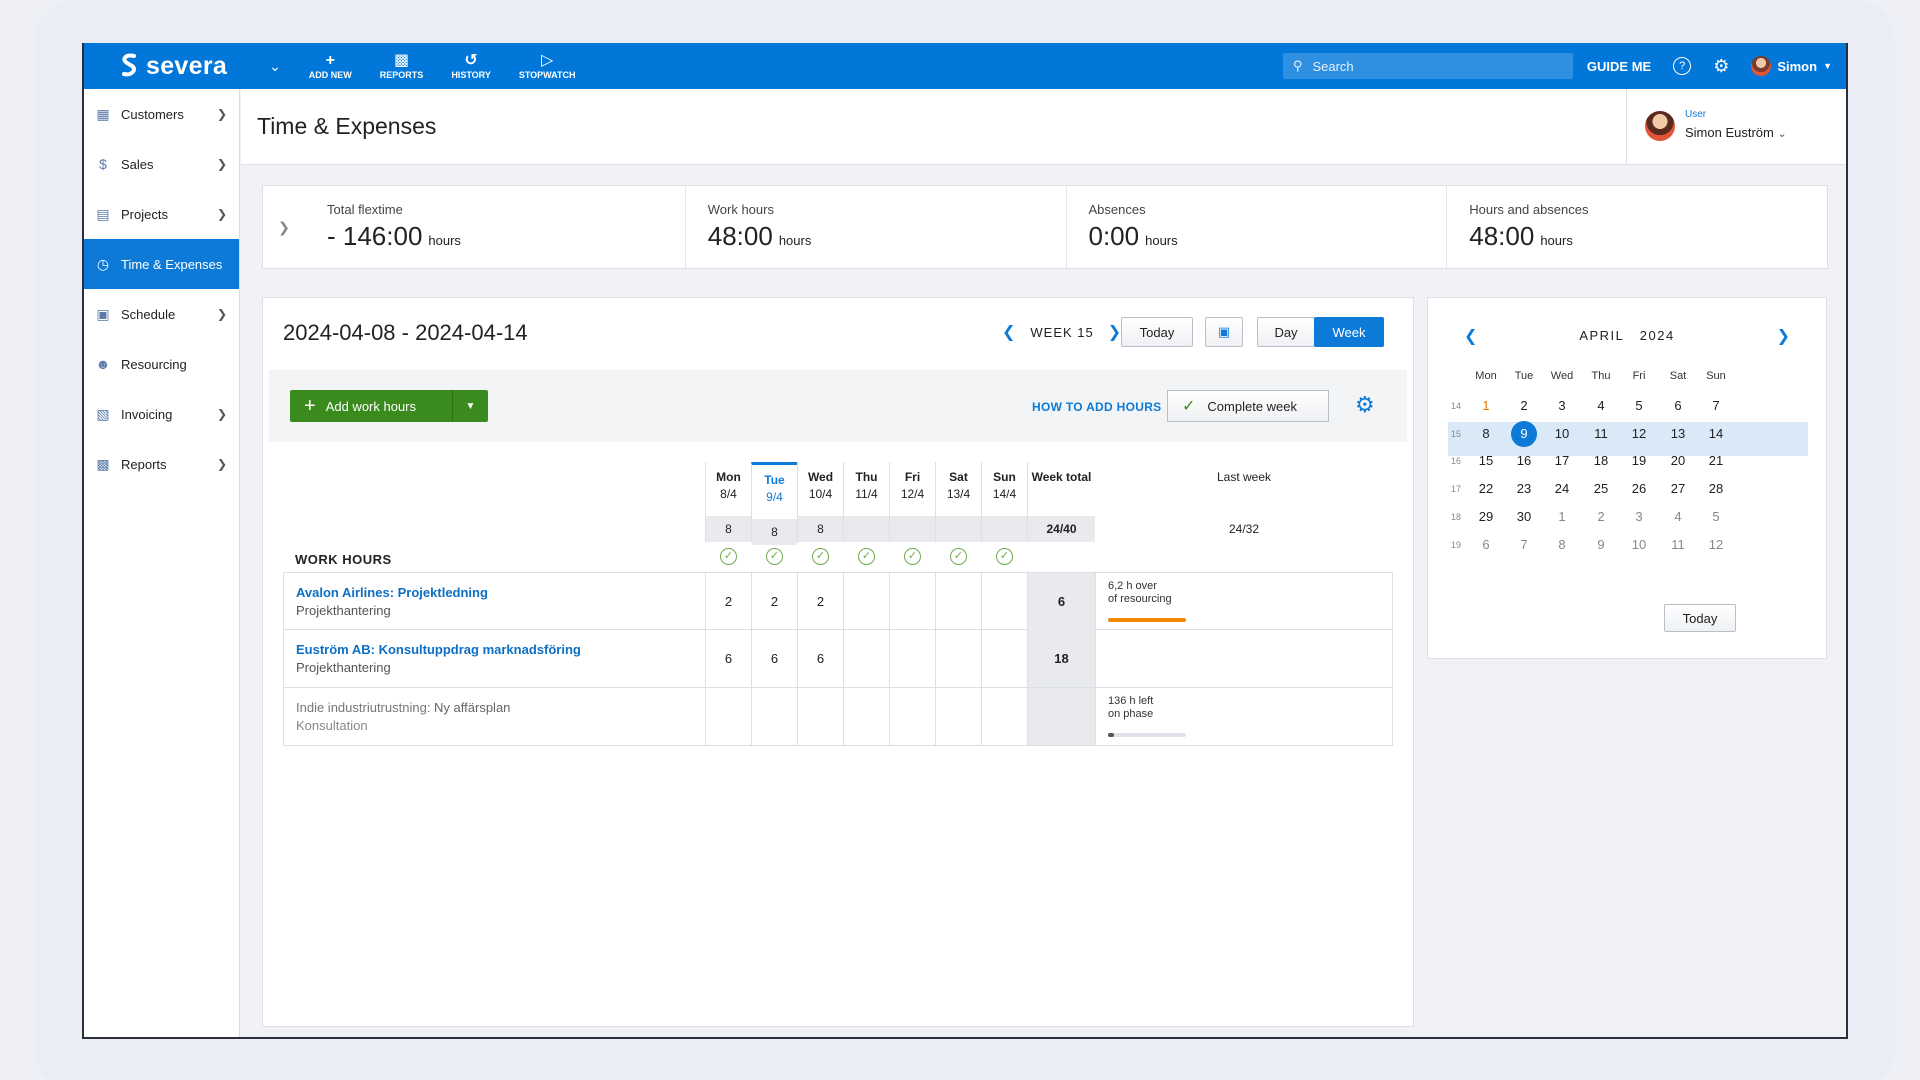 This screenshot has width=1920, height=1080. I want to click on week-number: 16, so click(1455, 461).